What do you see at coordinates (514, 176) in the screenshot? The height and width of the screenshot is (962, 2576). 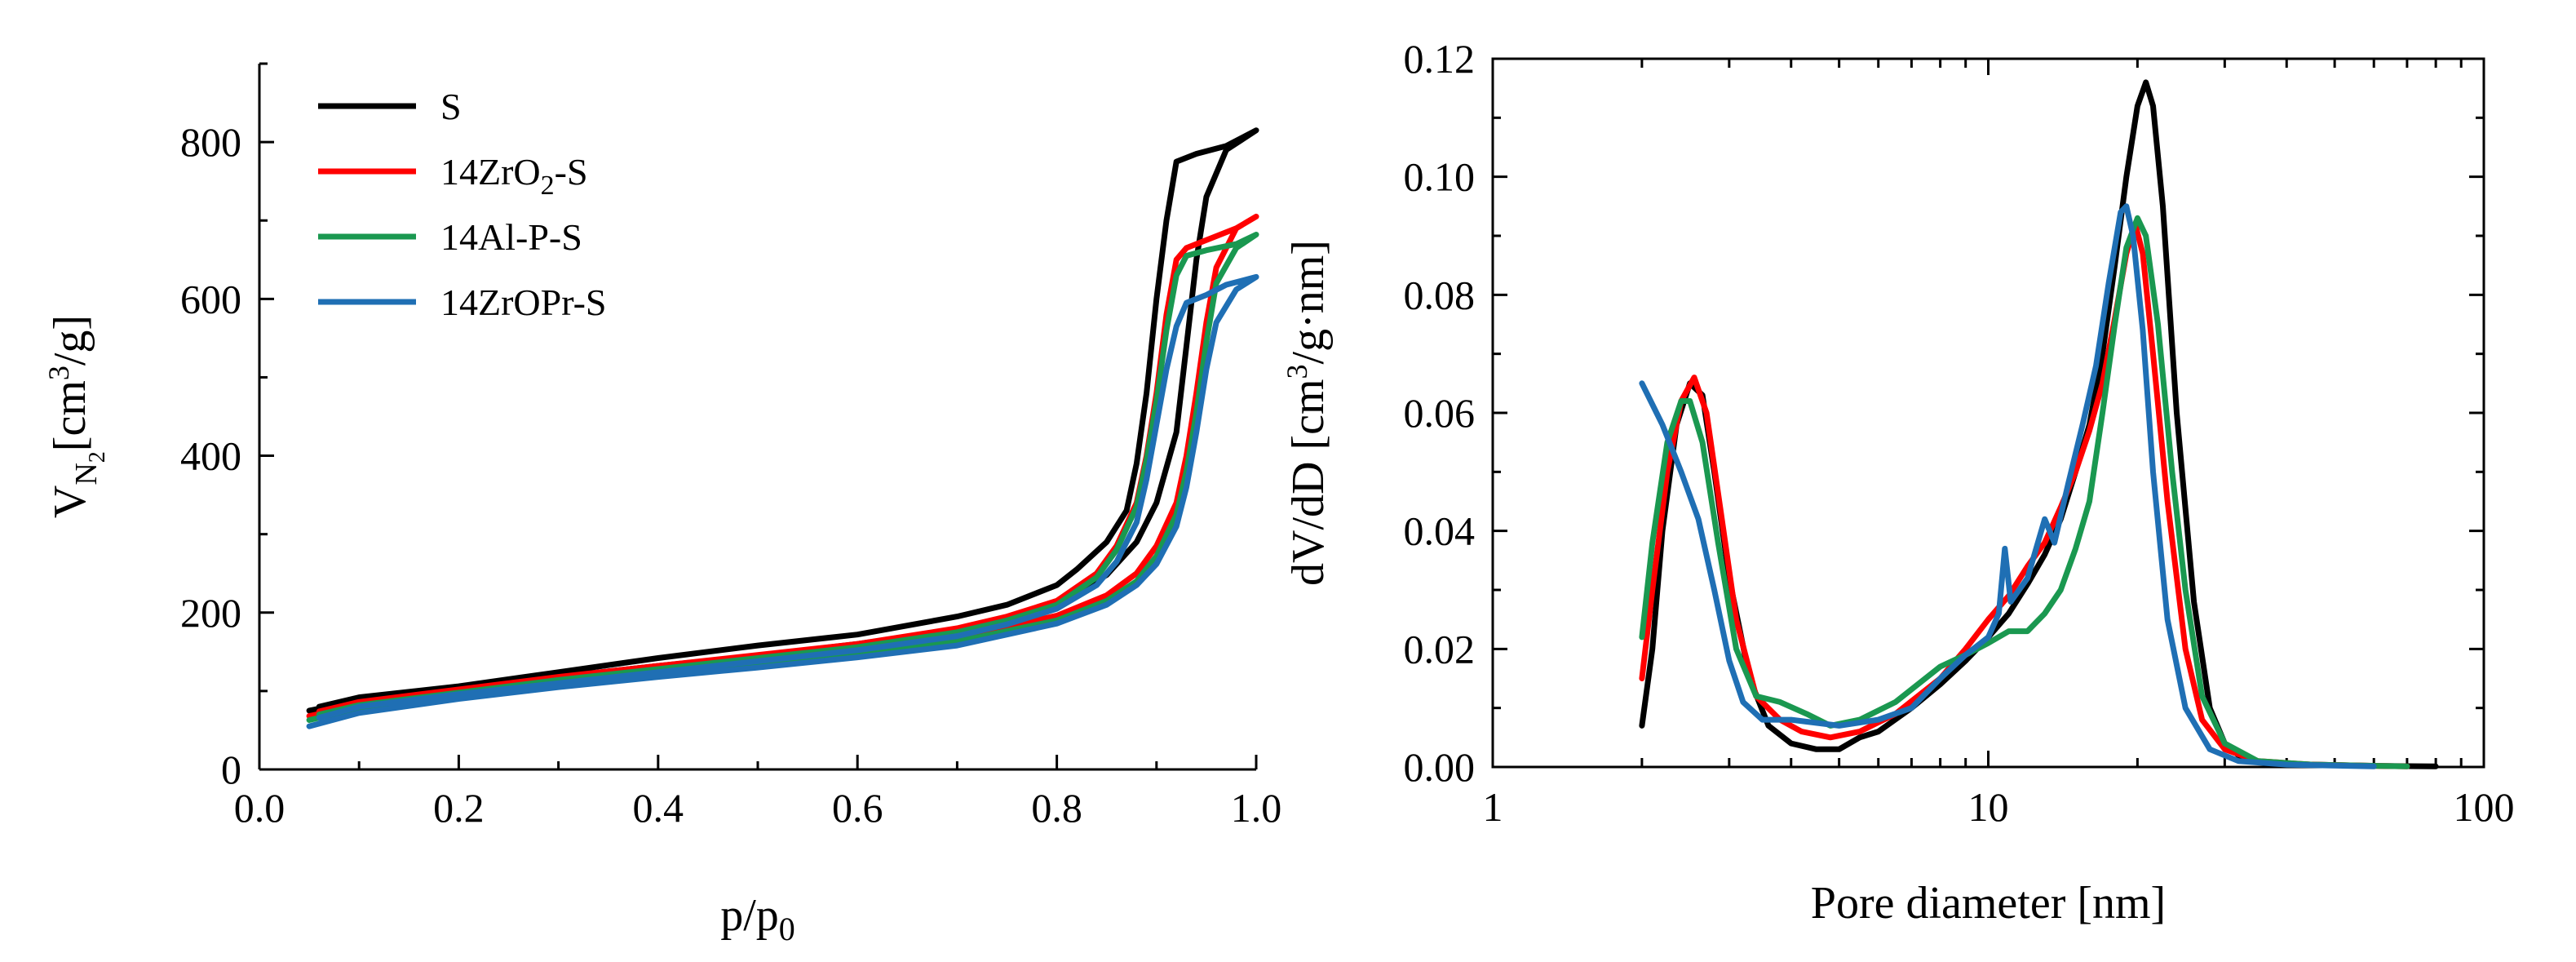 I see `legend-label-14zro2-s: 14ZrO2-S` at bounding box center [514, 176].